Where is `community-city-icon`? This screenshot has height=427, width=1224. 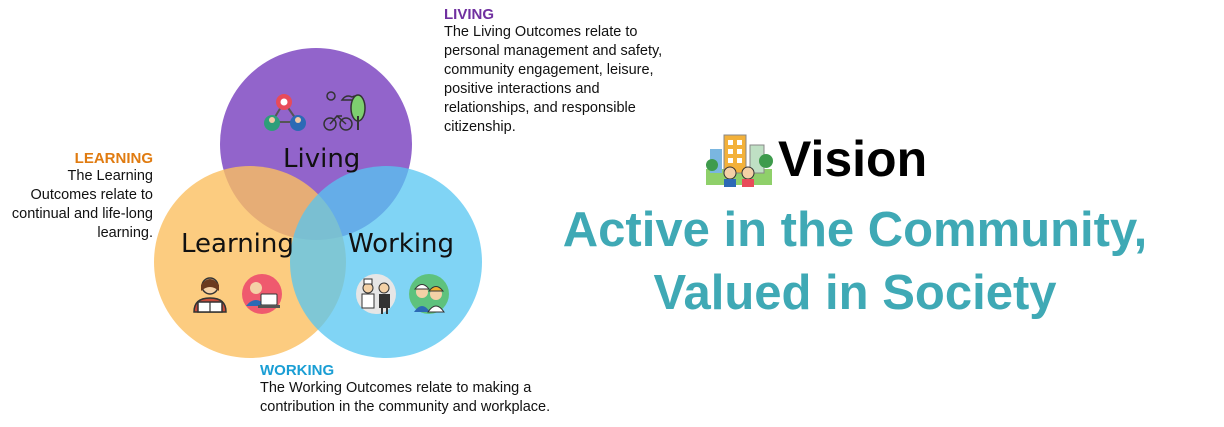
community-city-icon is located at coordinates (739, 160).